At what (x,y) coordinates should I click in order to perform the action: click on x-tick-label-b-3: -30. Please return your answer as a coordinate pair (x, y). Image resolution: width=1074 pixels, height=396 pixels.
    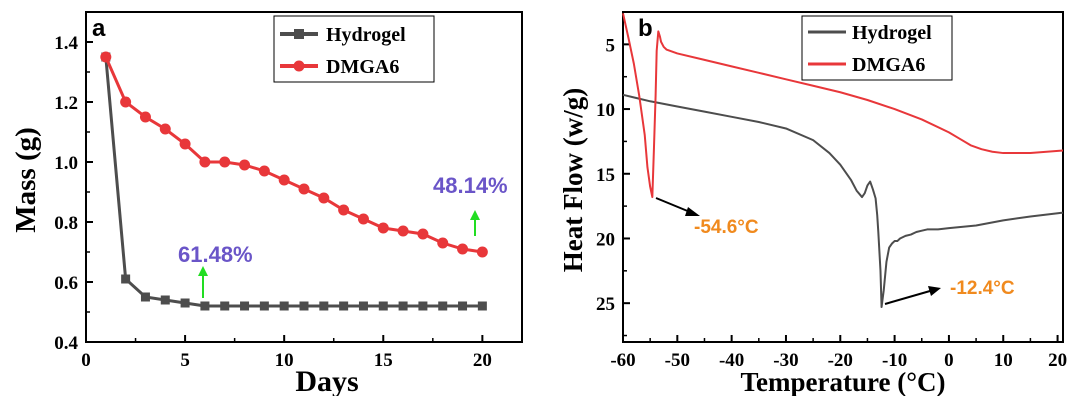
    Looking at the image, I should click on (785, 360).